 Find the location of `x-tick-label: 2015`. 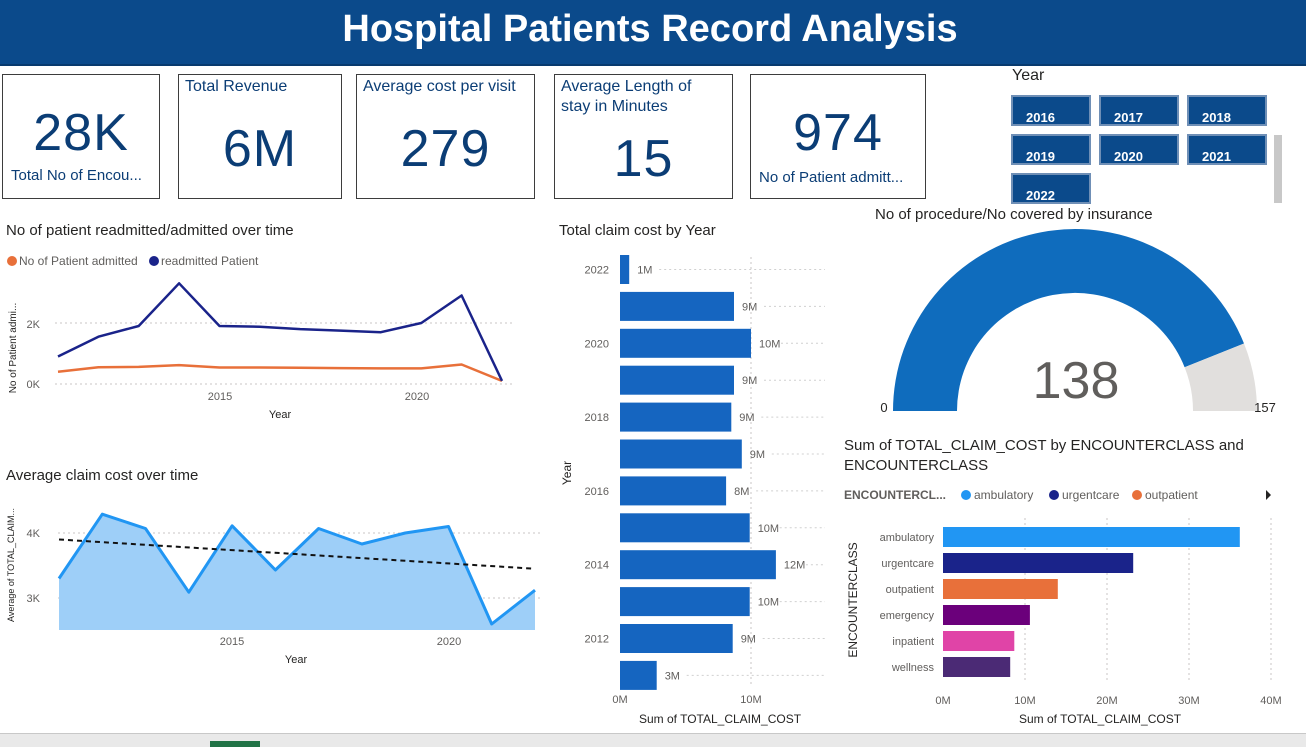

x-tick-label: 2015 is located at coordinates (220, 397).